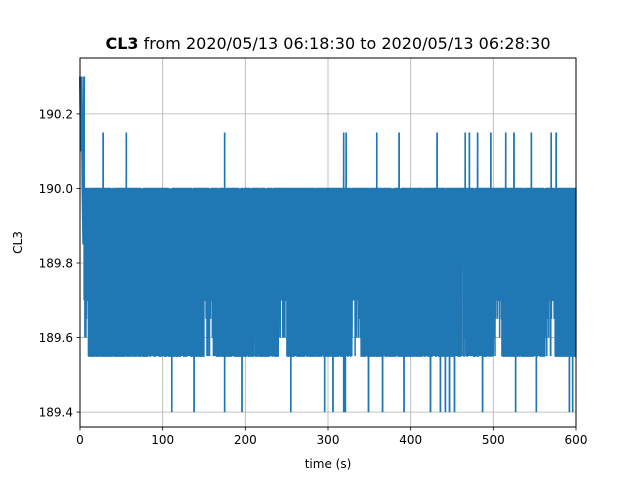 The height and width of the screenshot is (480, 640). What do you see at coordinates (56, 338) in the screenshot?
I see `y-tick-label: 189.6` at bounding box center [56, 338].